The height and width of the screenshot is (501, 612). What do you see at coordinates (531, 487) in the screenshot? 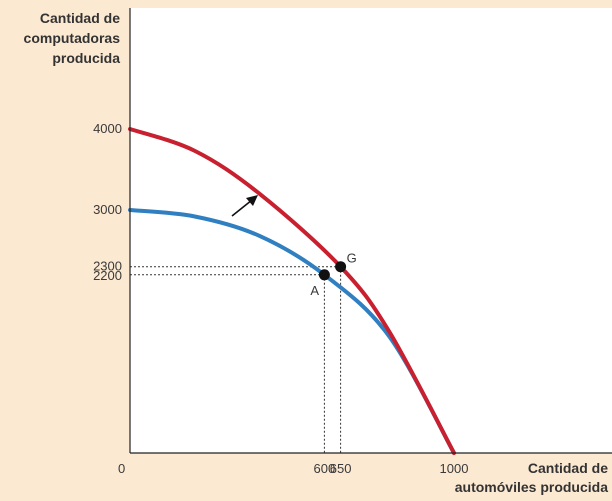
I see `x-axis-label-line-2: automóviles producida` at bounding box center [531, 487].